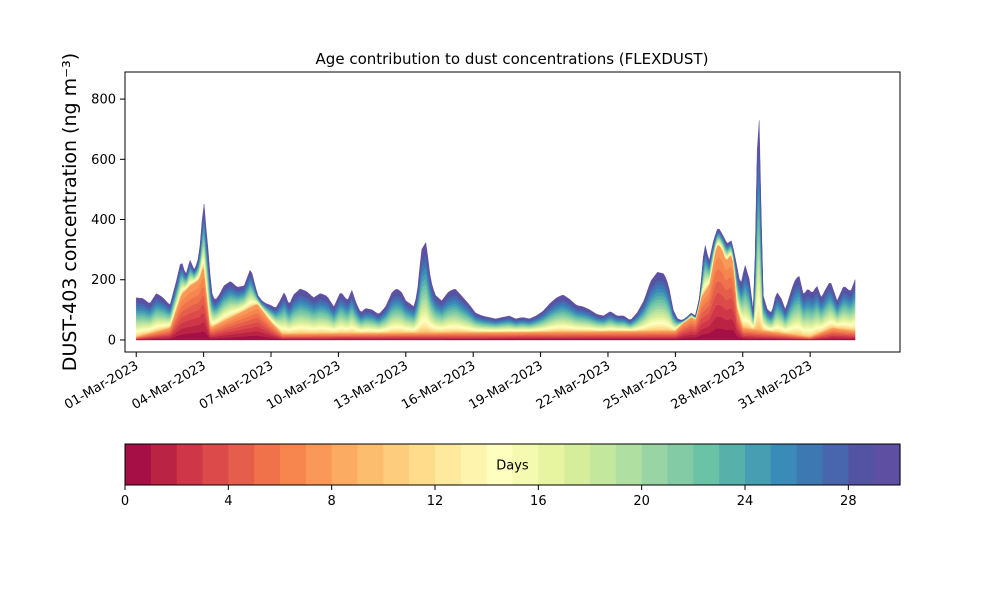 The height and width of the screenshot is (600, 1000). I want to click on x-tick-label: 07-Mar-2023, so click(236, 385).